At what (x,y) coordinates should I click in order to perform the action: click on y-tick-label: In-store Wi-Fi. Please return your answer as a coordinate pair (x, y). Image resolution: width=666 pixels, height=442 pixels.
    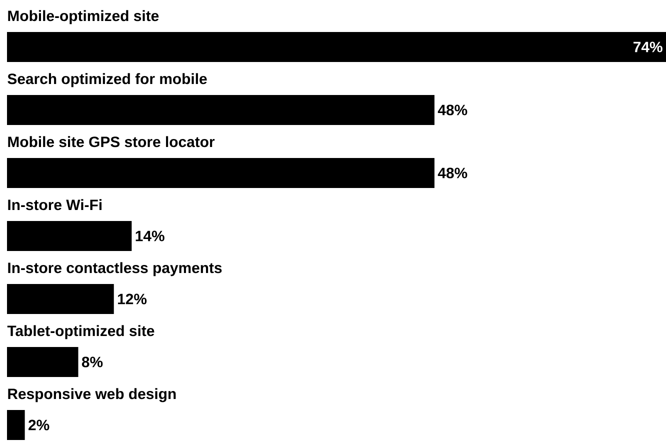
    Looking at the image, I should click on (55, 204).